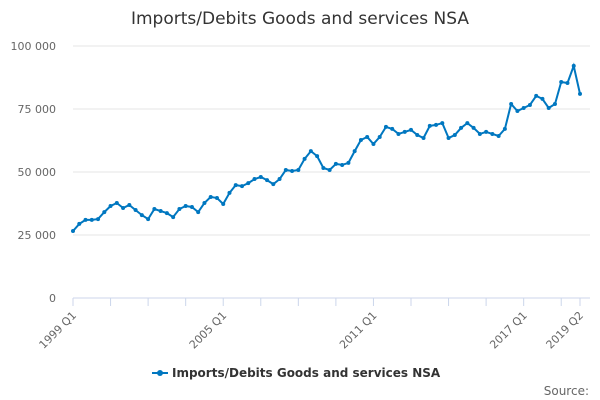 The height and width of the screenshot is (400, 600). Describe the element at coordinates (208, 330) in the screenshot. I see `x-tick-label: 2005 Q1` at that location.